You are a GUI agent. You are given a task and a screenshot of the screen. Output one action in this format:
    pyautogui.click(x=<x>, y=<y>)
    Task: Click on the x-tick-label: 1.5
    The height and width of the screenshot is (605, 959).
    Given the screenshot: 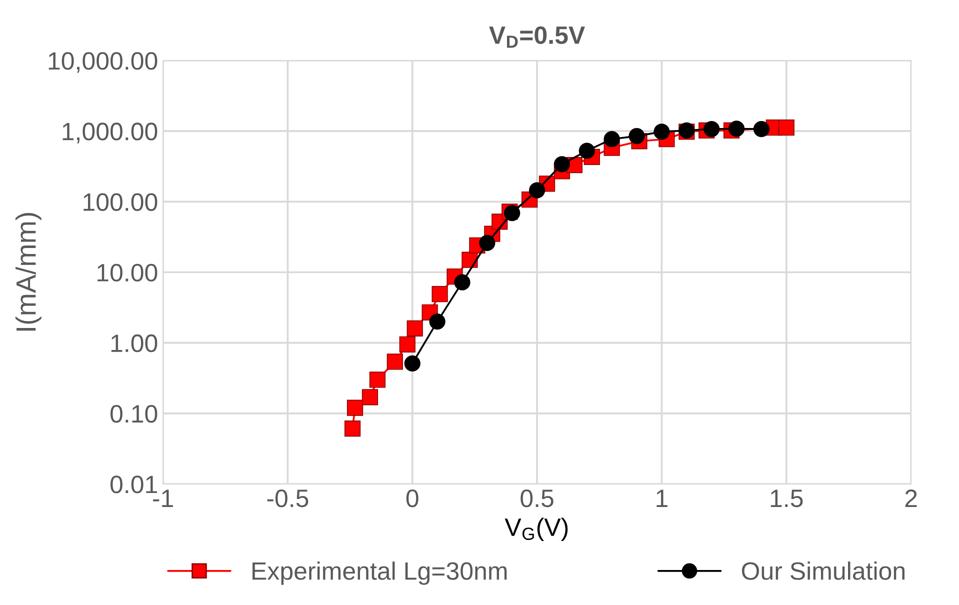 What is the action you would take?
    pyautogui.click(x=786, y=499)
    